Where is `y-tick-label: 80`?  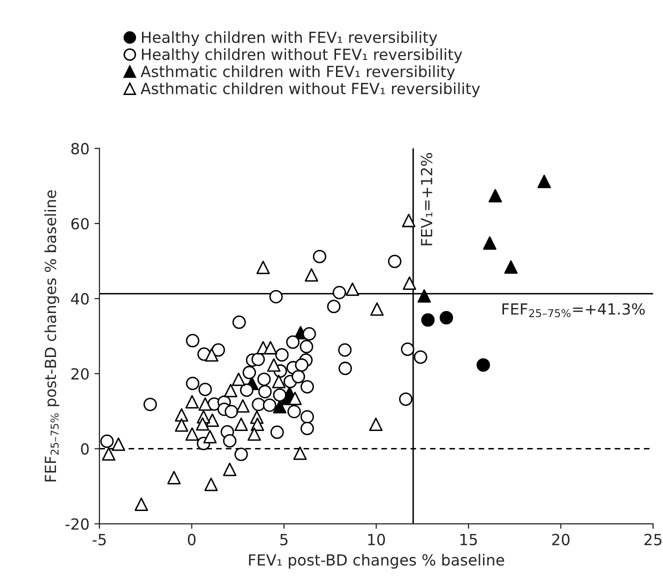
y-tick-label: 80 is located at coordinates (80, 148).